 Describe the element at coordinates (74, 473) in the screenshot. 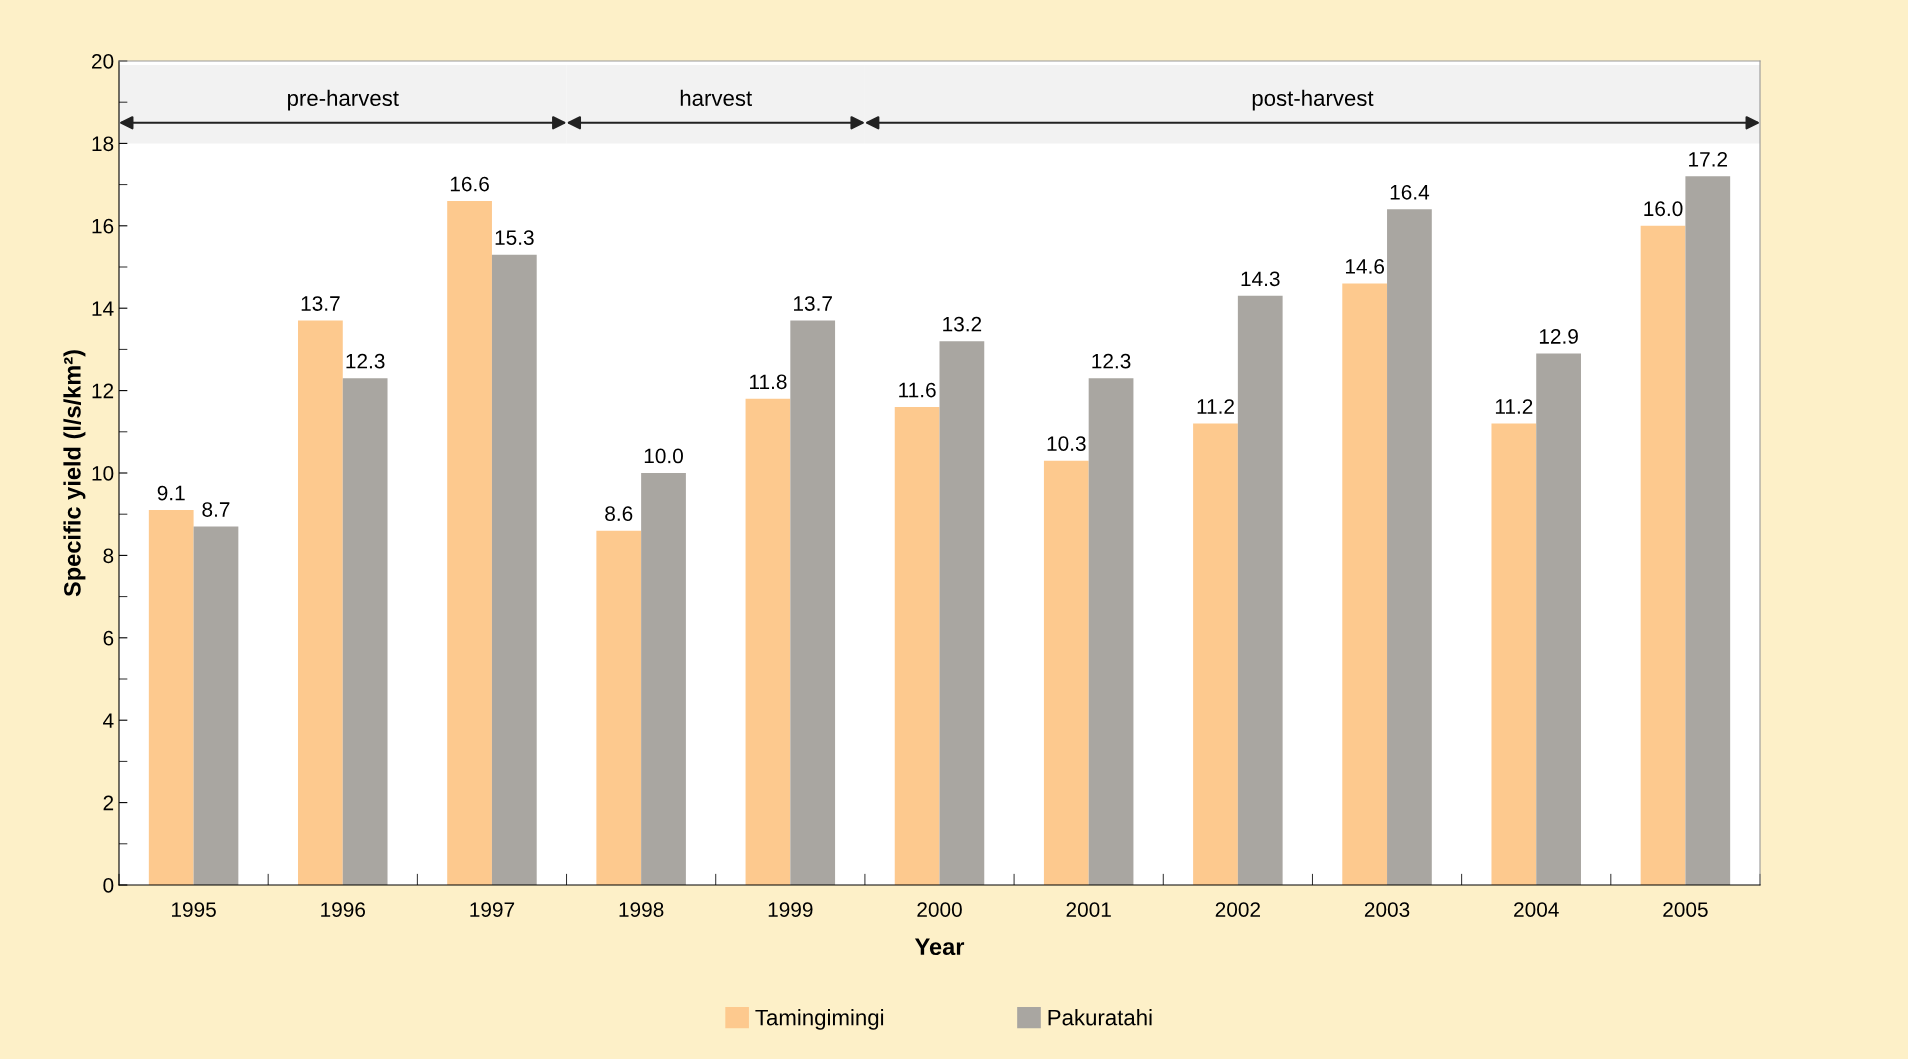

I see `y-axis-title: Specific yield (l/s/km²)` at that location.